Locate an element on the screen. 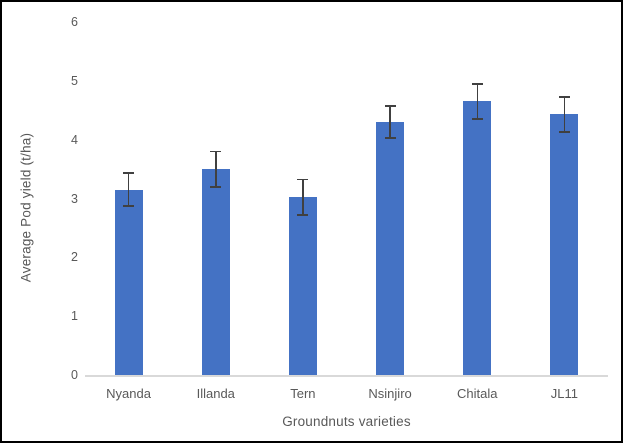  x-category-label-jl11: JL11 is located at coordinates (564, 393).